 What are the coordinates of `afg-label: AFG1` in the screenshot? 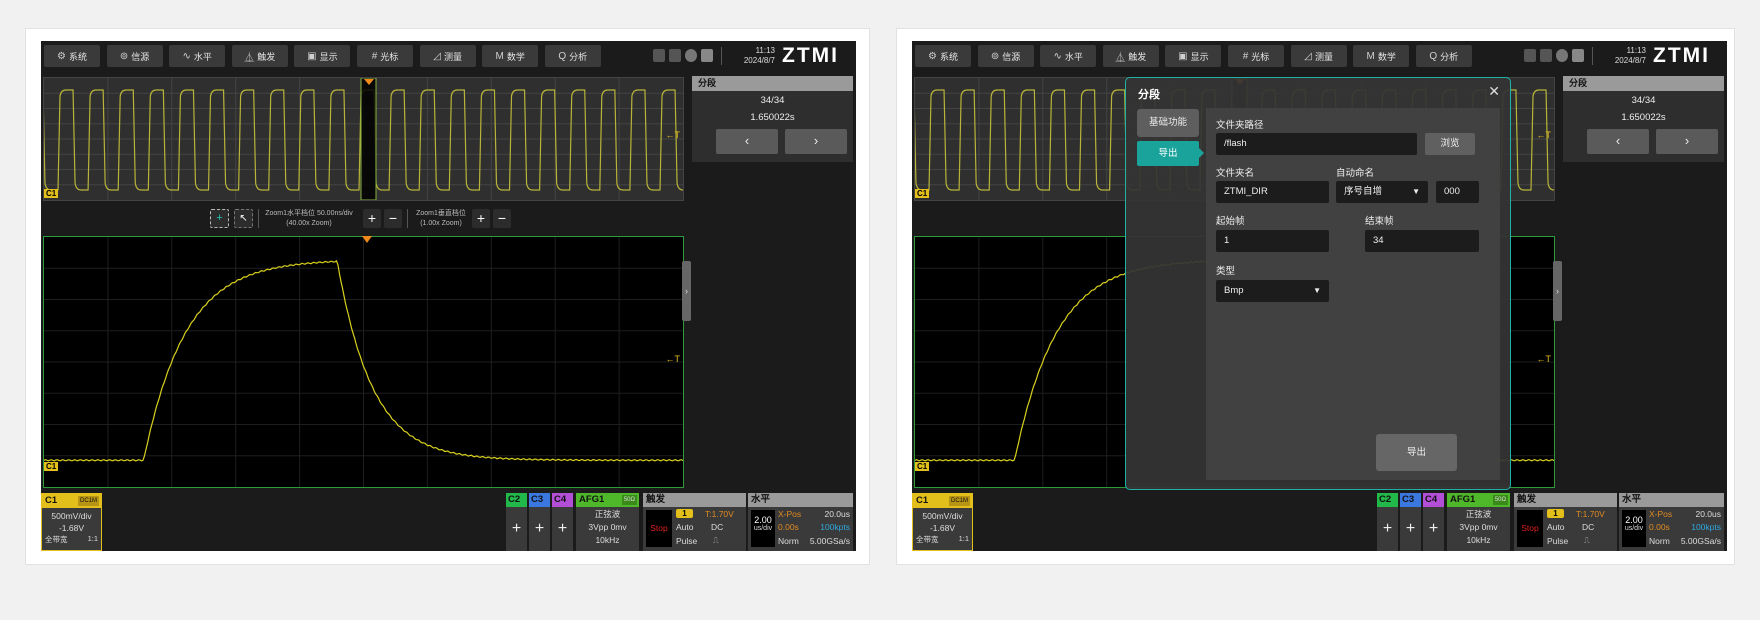 It's located at (592, 499).